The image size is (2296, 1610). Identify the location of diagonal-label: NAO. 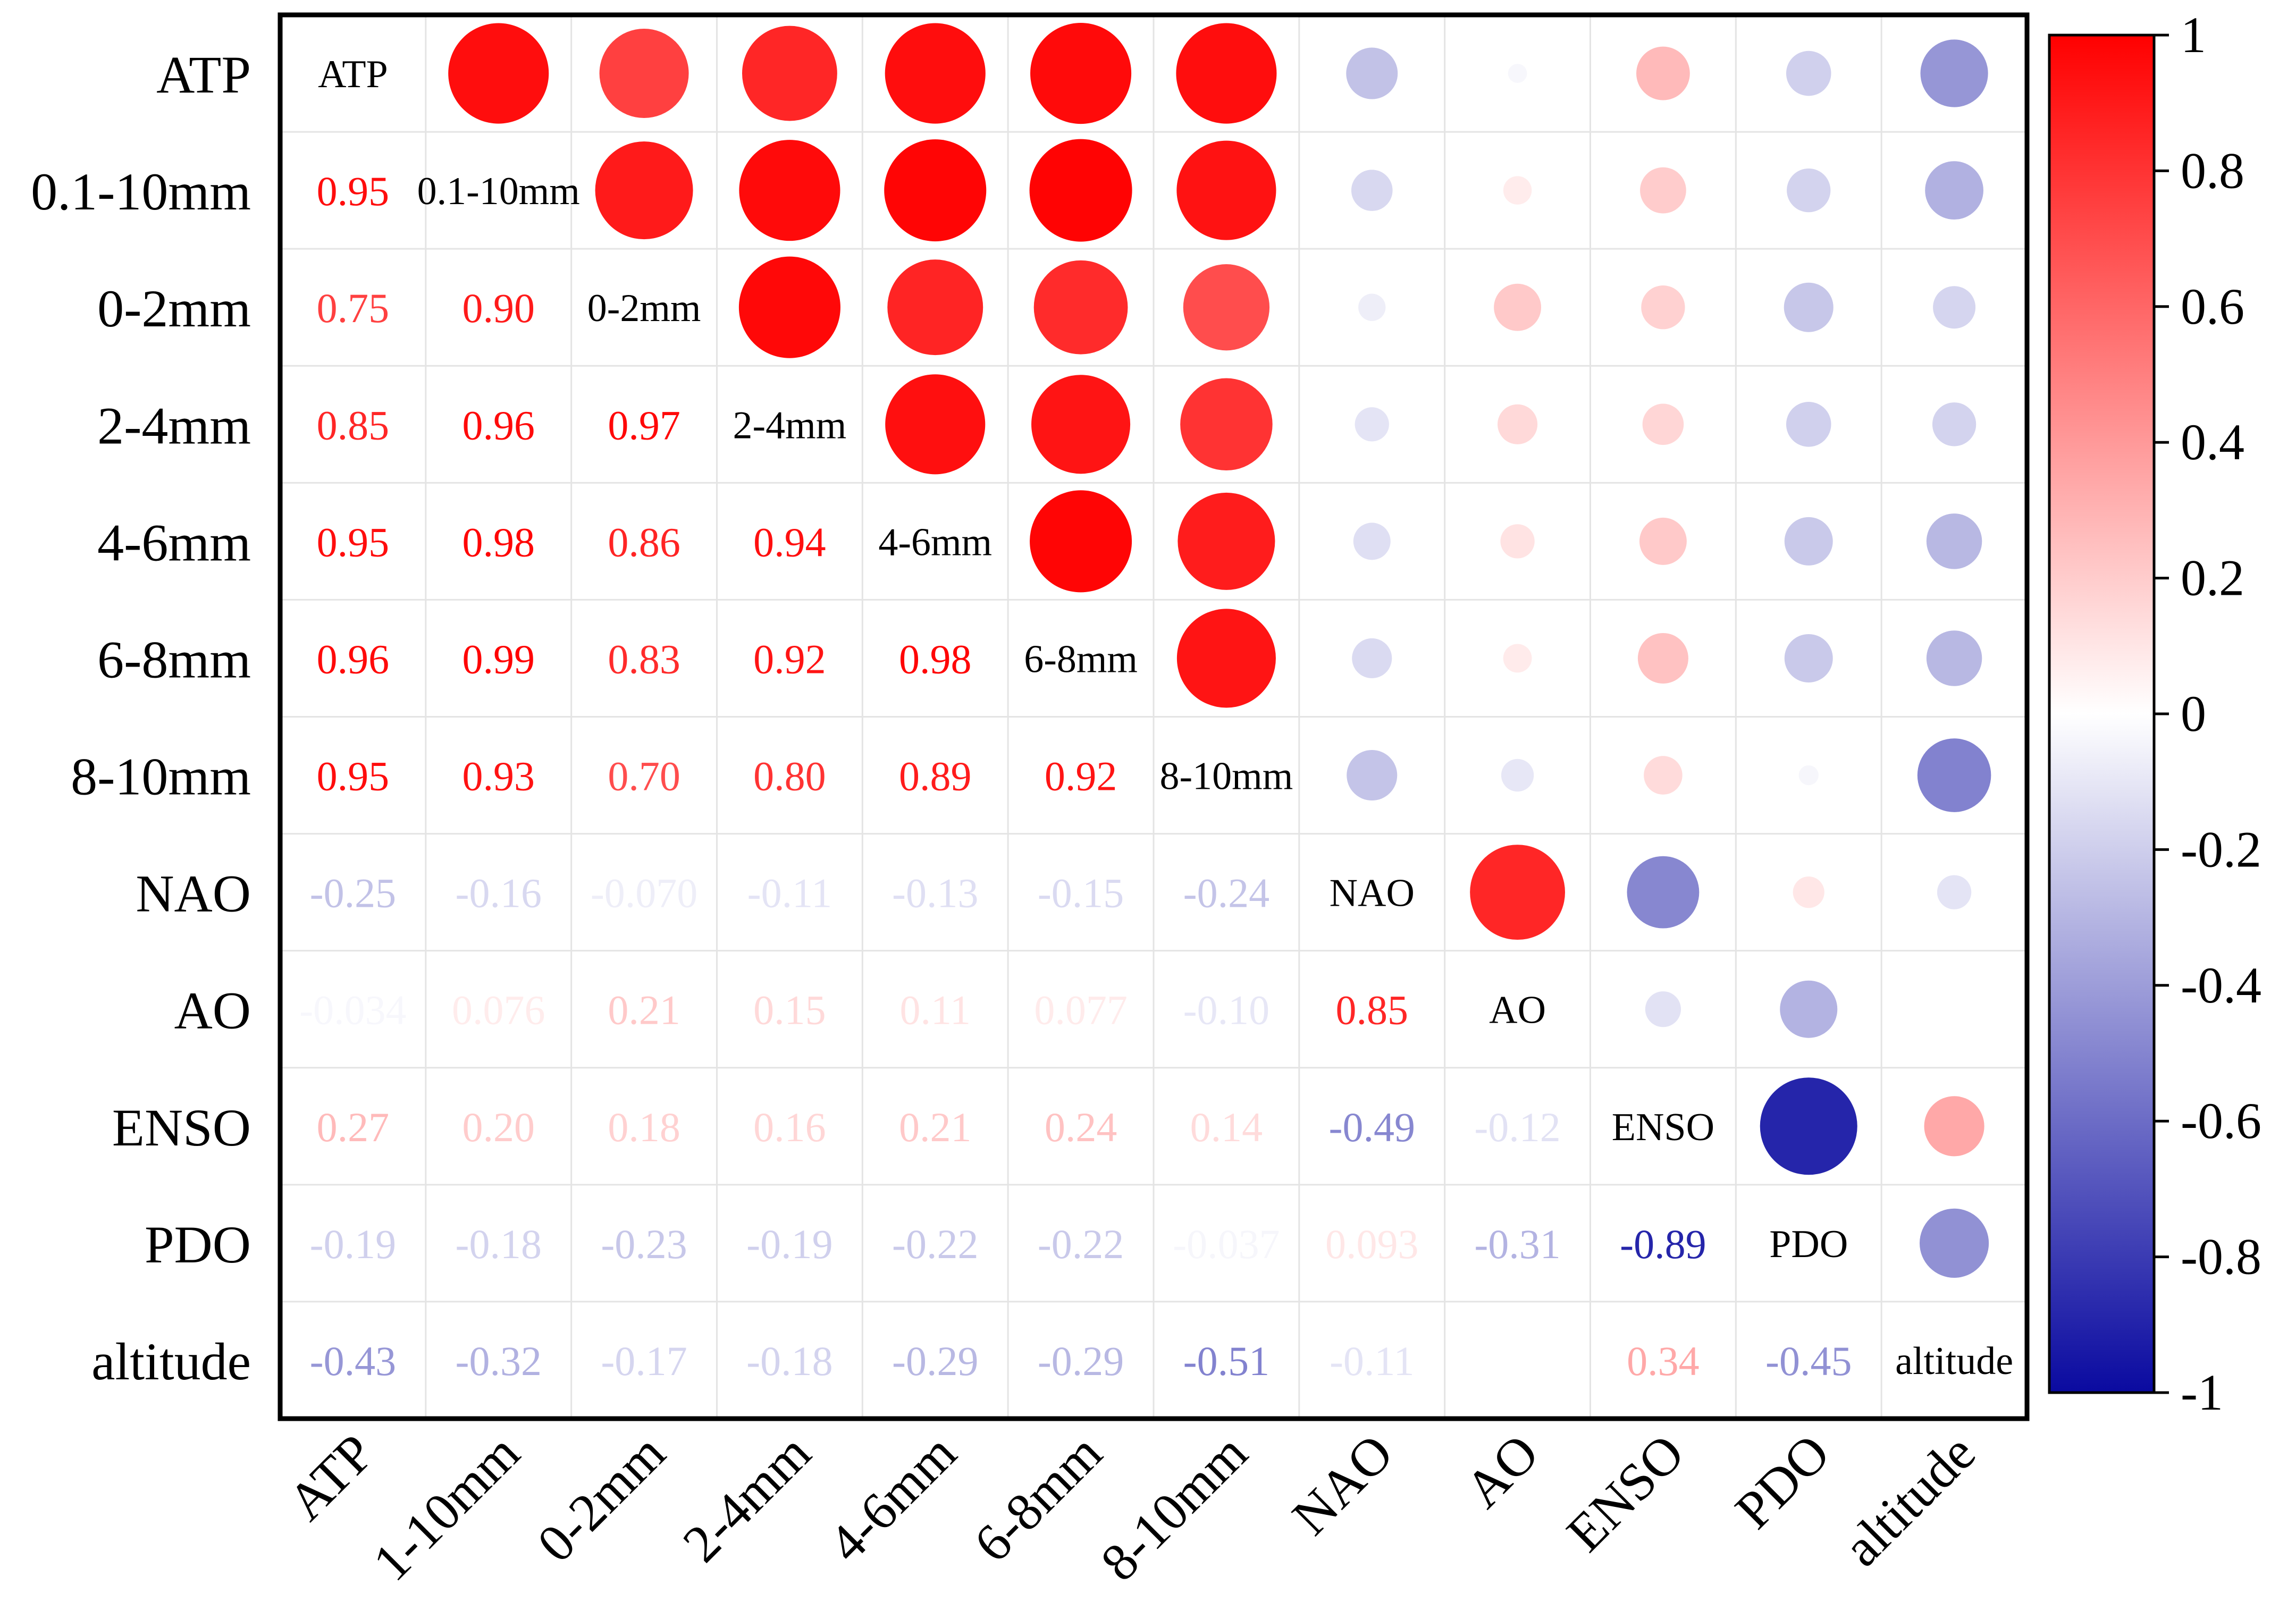
(1373, 893).